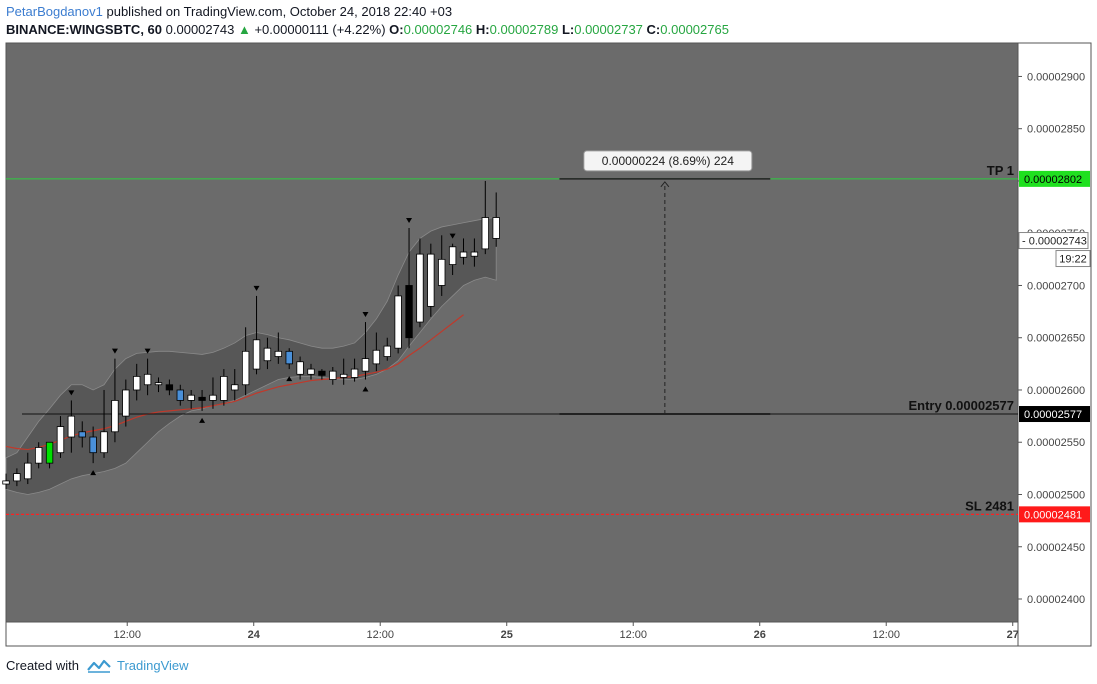 This screenshot has width=1097, height=684. I want to click on measure-arrow-icon, so click(665, 184).